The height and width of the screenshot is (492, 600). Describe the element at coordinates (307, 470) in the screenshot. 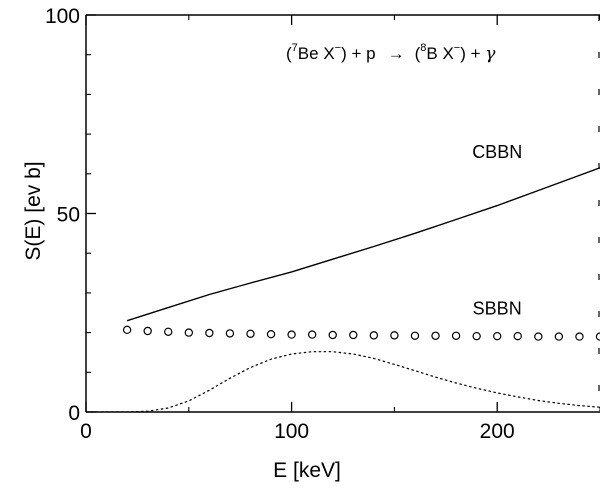

I see `x-axis-label: E [keV]` at that location.